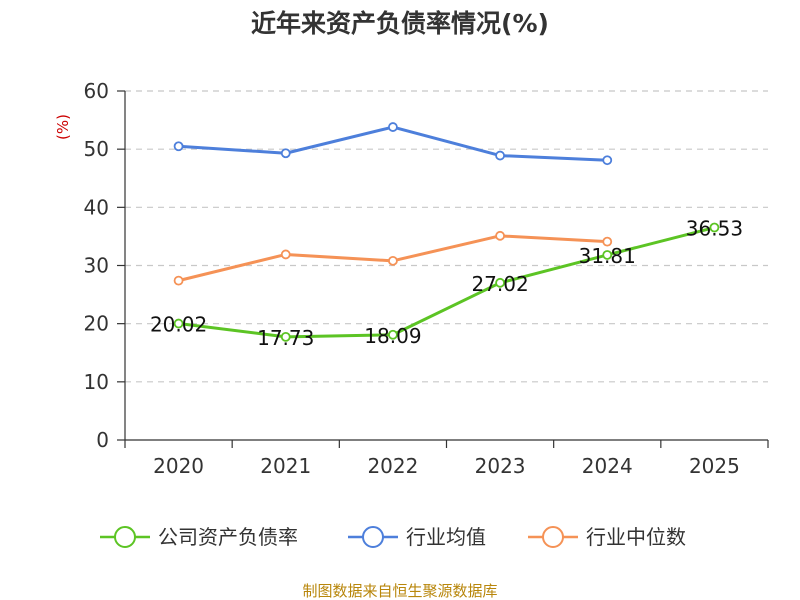 The image size is (800, 600). What do you see at coordinates (102, 440) in the screenshot?
I see `y-tick-label: 0` at bounding box center [102, 440].